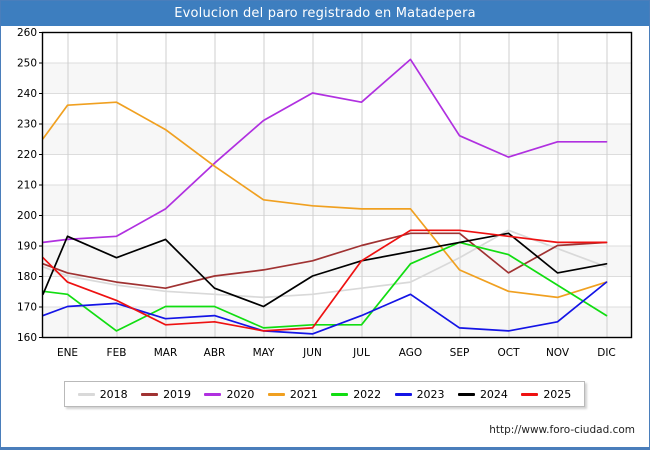 Image resolution: width=650 pixels, height=450 pixels. I want to click on y-axis-tick-label: 230, so click(27, 125).